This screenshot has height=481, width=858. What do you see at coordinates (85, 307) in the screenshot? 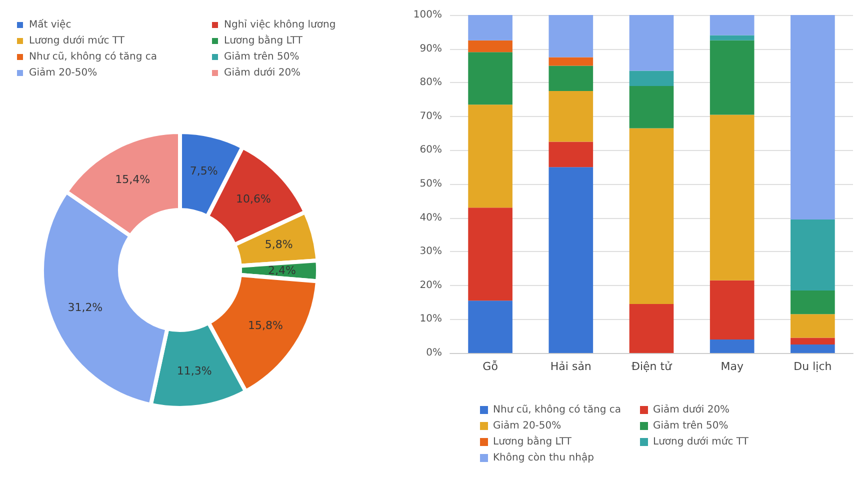
I see `data-label: 31,2%` at bounding box center [85, 307].